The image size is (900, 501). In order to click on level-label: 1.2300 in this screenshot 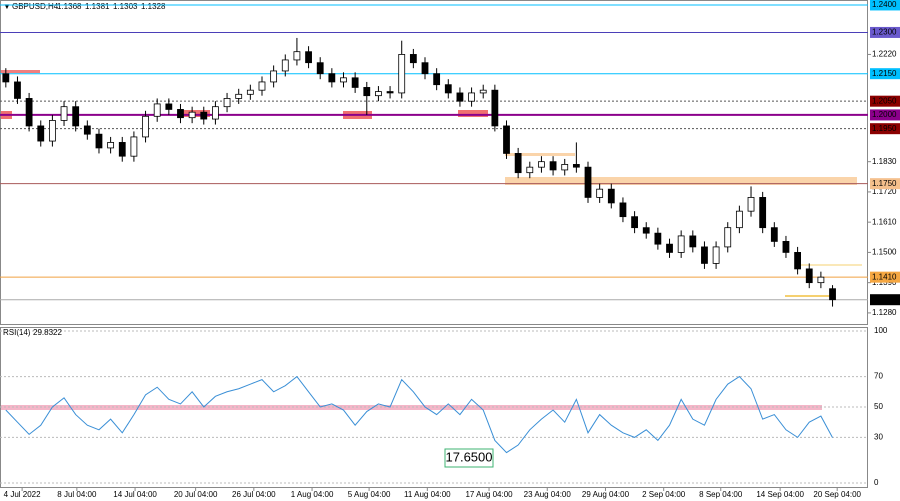, I will do `click(884, 32)`.